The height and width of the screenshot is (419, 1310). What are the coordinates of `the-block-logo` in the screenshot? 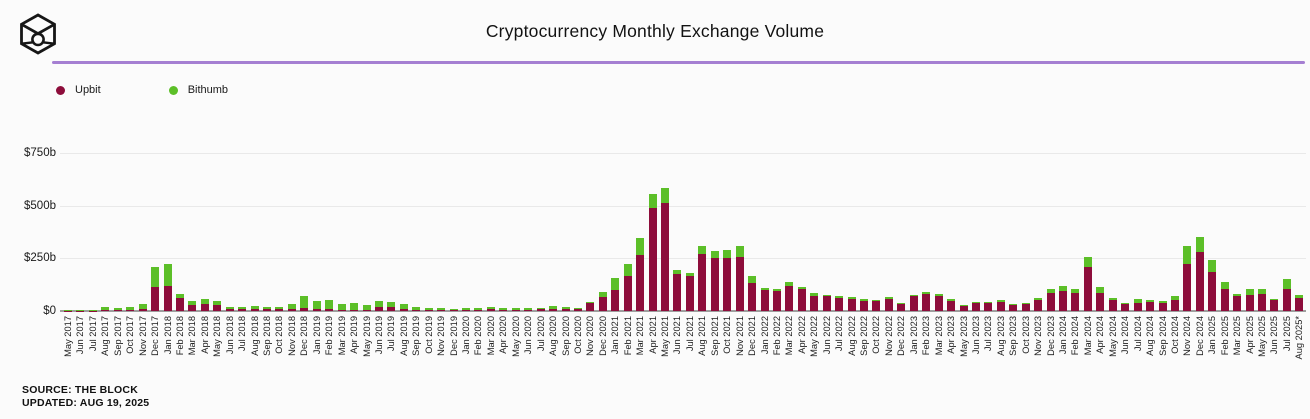 It's located at (38, 34).